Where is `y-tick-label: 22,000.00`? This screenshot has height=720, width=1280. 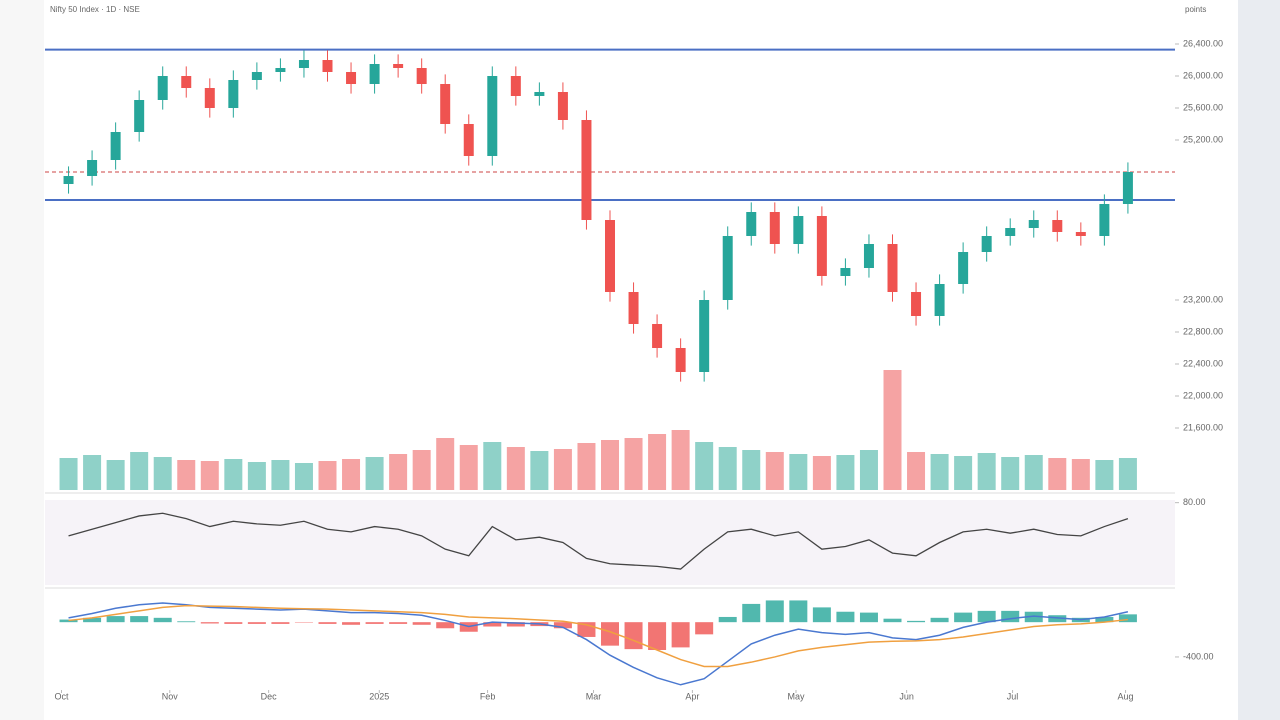
y-tick-label: 22,000.00 is located at coordinates (1203, 395).